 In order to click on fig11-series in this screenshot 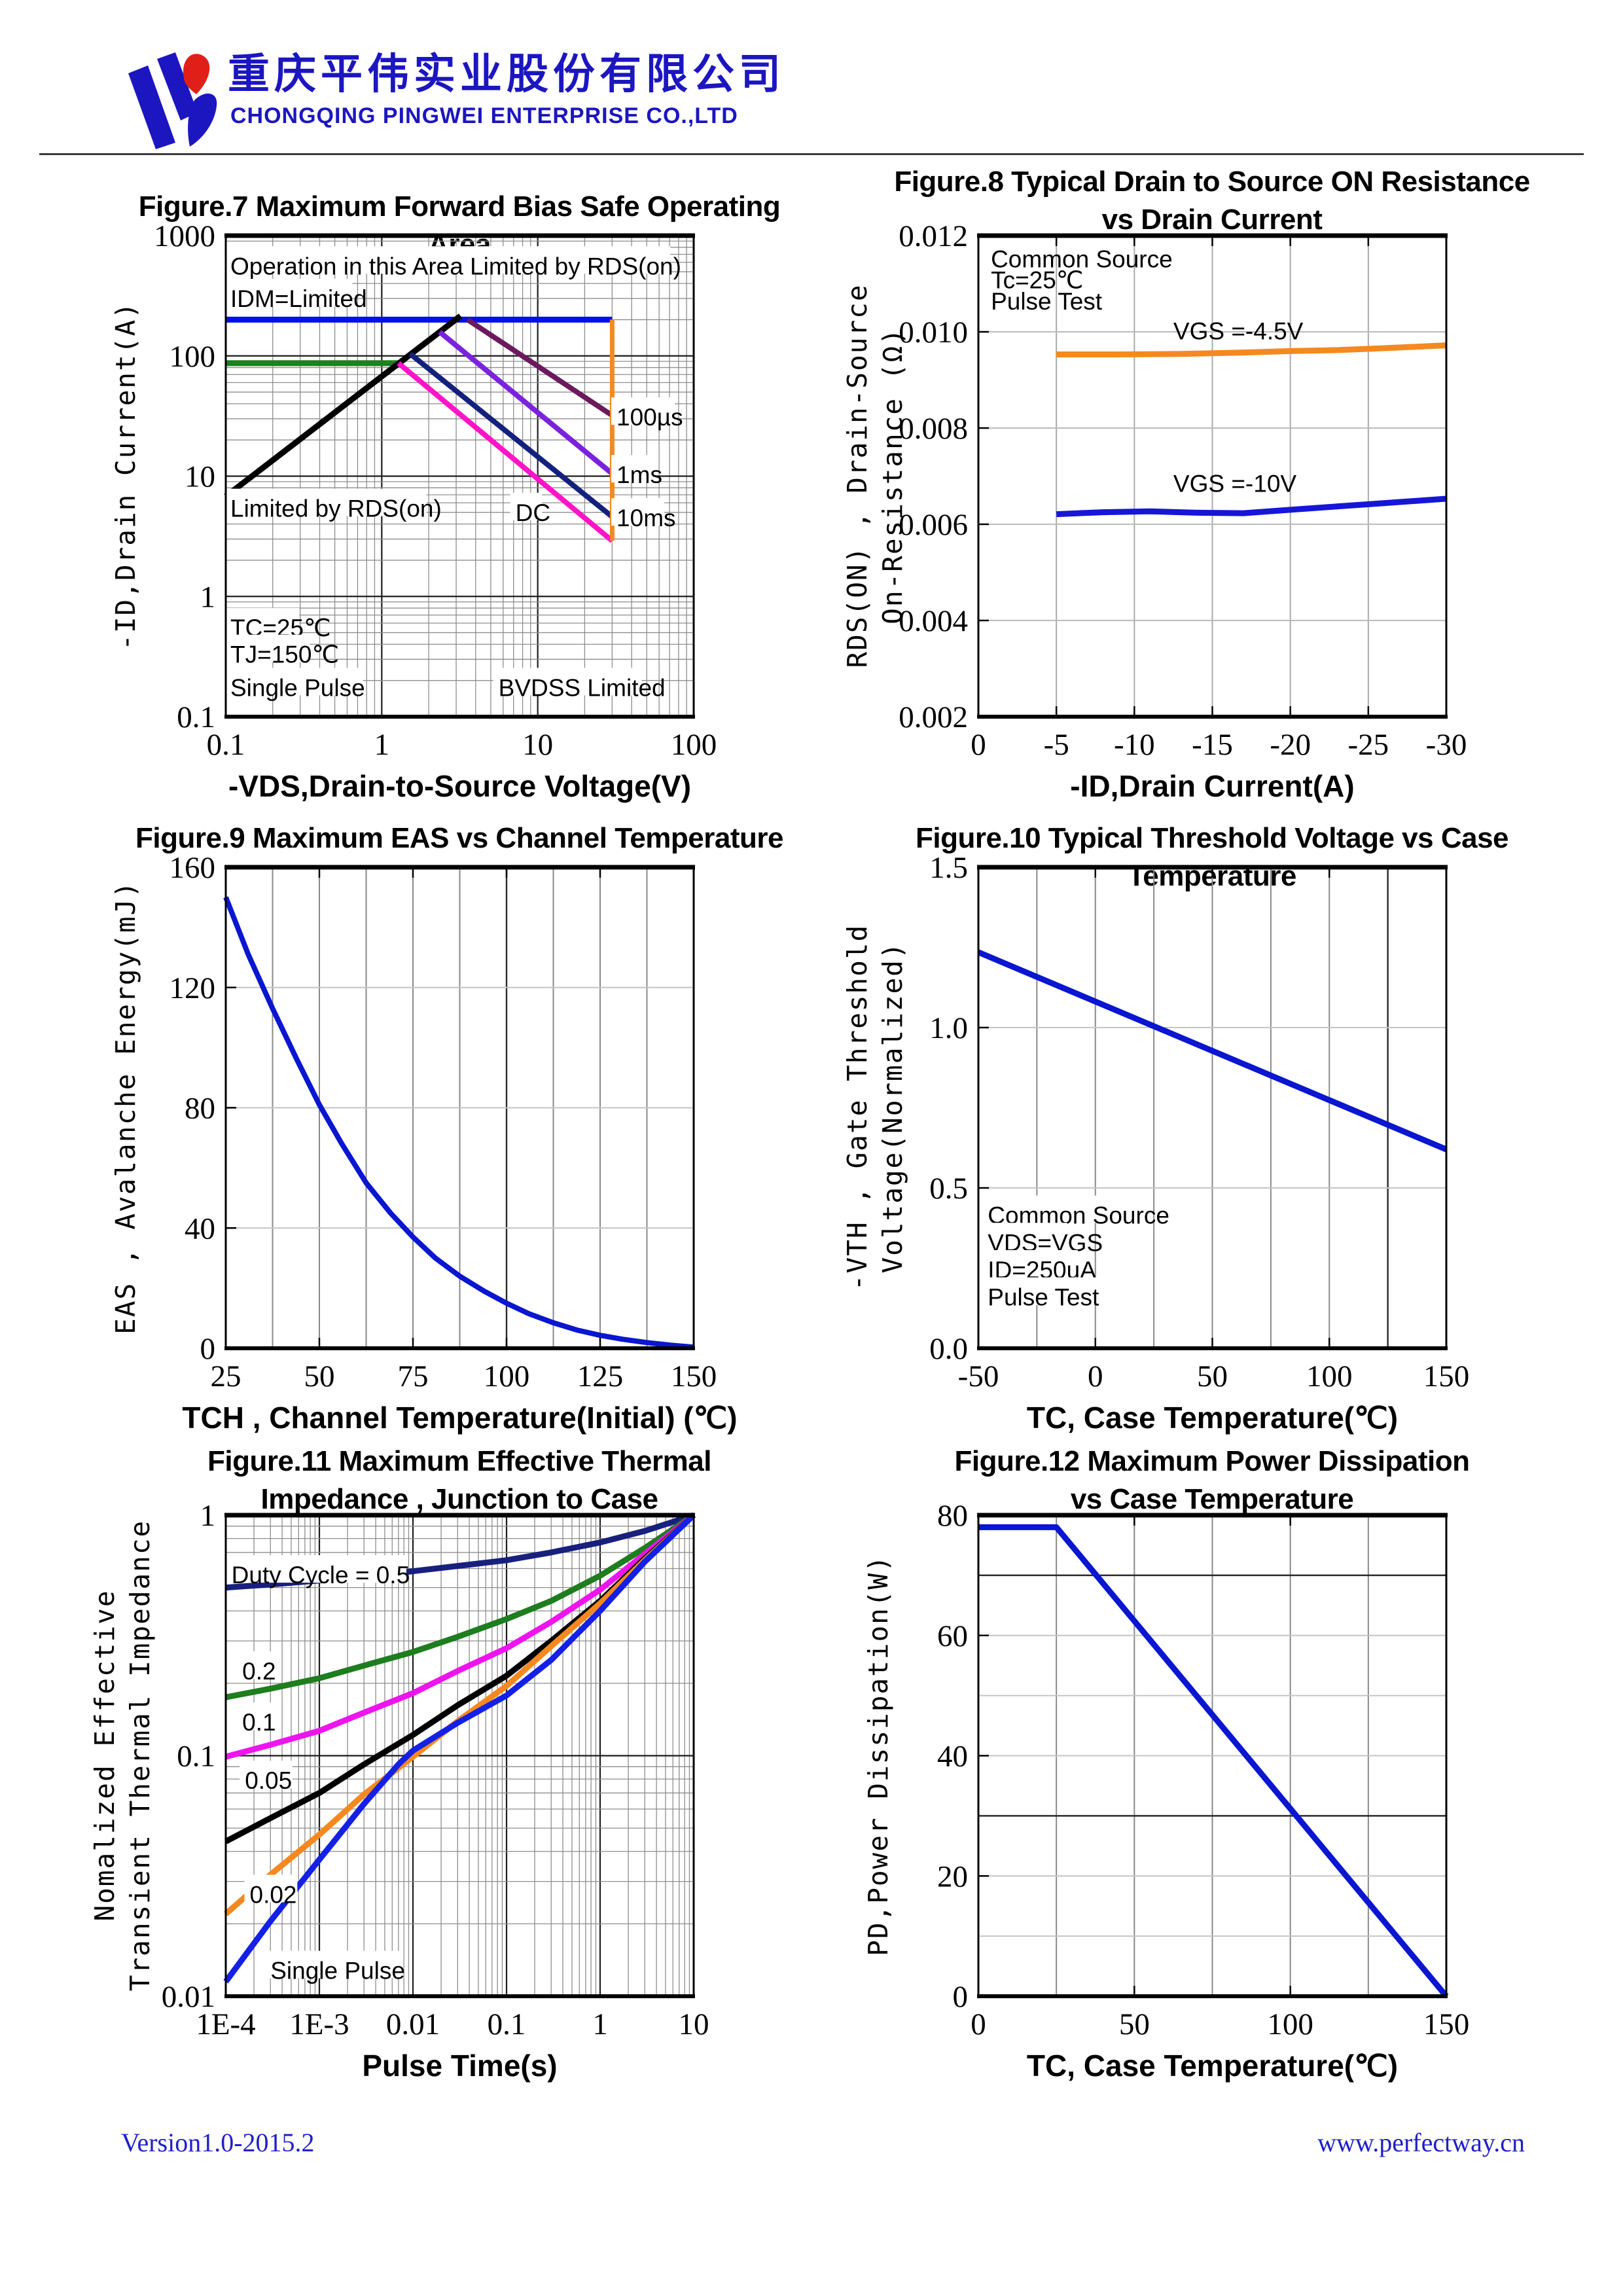, I will do `click(459, 1748)`.